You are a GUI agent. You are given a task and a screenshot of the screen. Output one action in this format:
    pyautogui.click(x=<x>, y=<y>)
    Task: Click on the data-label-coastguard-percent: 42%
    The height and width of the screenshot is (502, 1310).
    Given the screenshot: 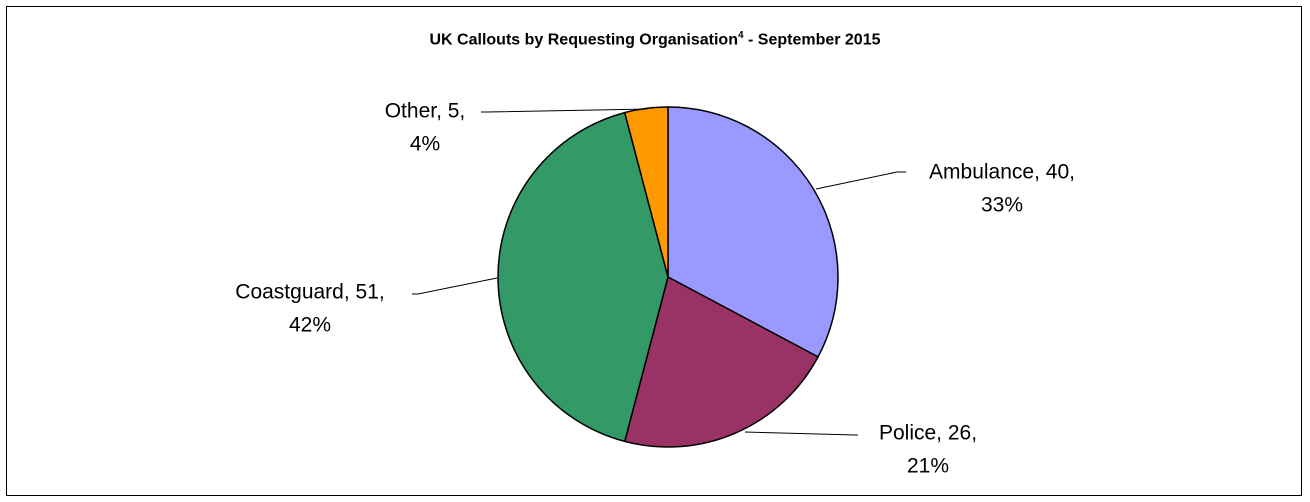 What is the action you would take?
    pyautogui.click(x=310, y=325)
    